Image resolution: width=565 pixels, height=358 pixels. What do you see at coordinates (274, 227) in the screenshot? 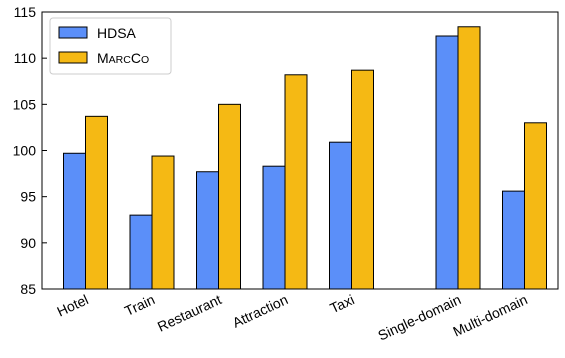
I see `bar-hdsa-attraction` at bounding box center [274, 227].